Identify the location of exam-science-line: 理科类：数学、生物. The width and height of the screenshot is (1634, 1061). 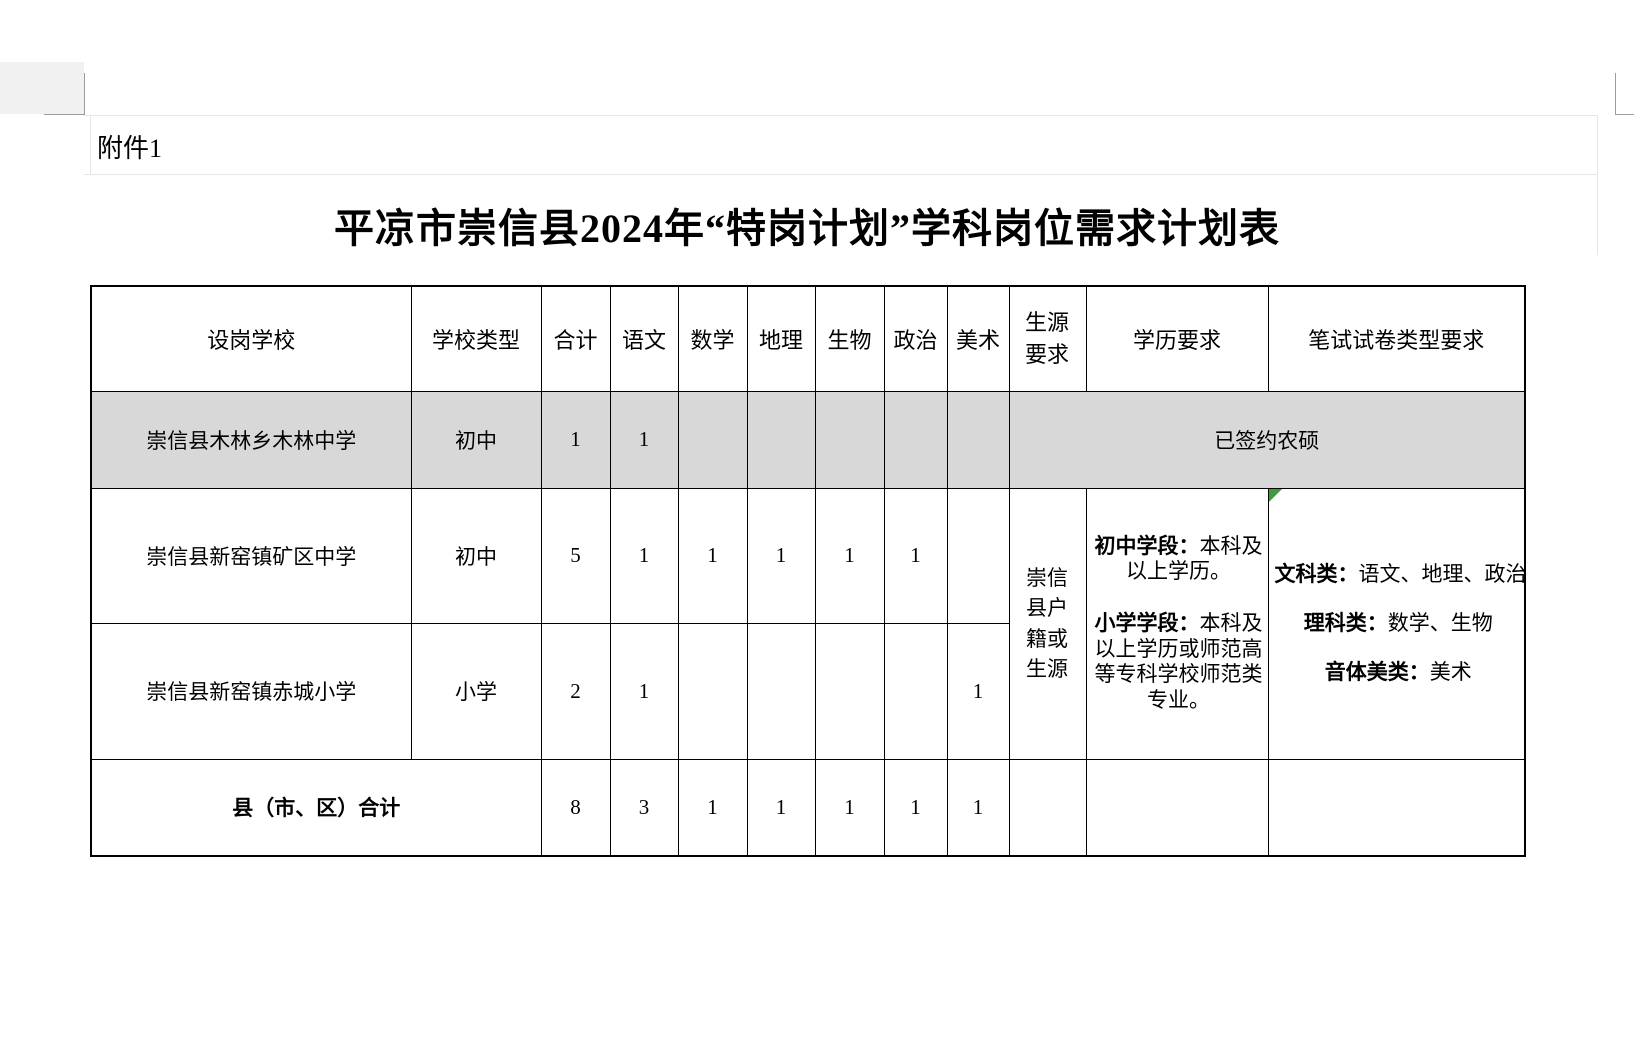
(1398, 622).